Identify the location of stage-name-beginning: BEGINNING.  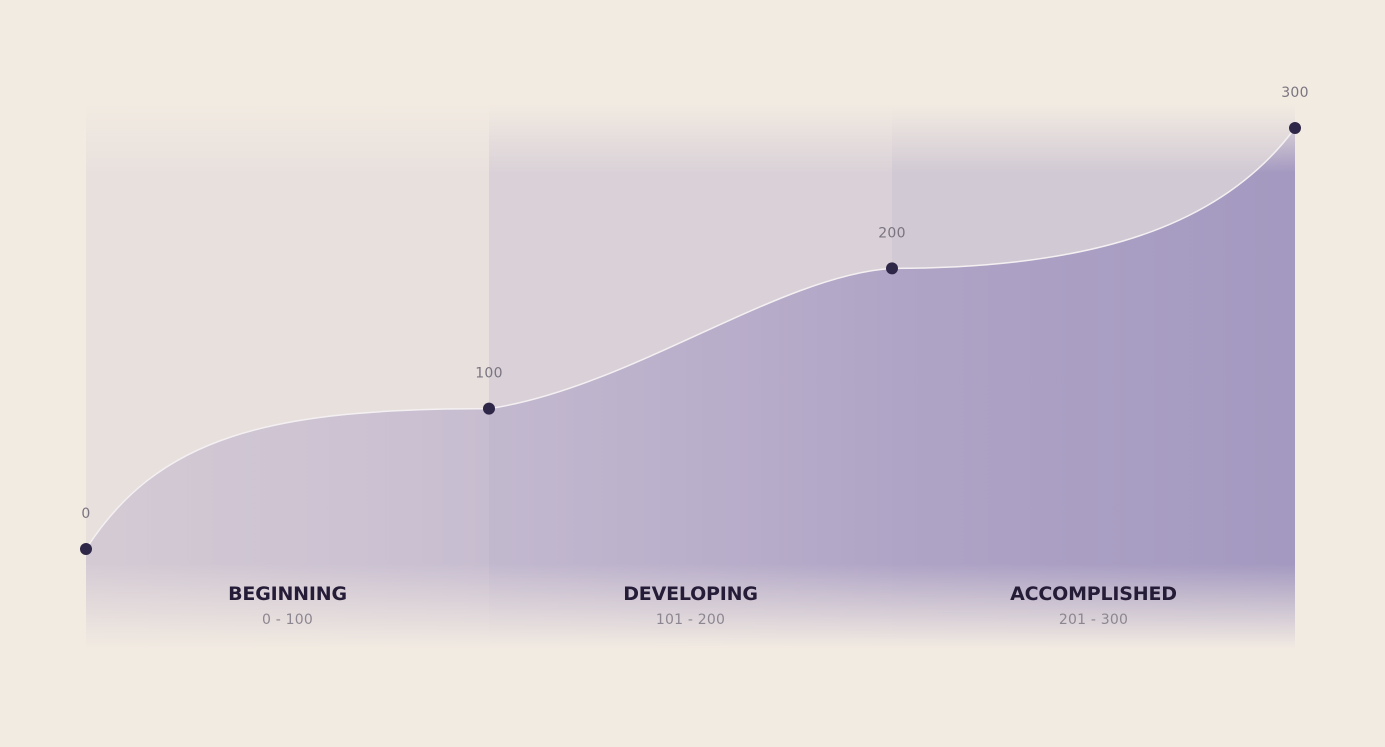
(287, 594).